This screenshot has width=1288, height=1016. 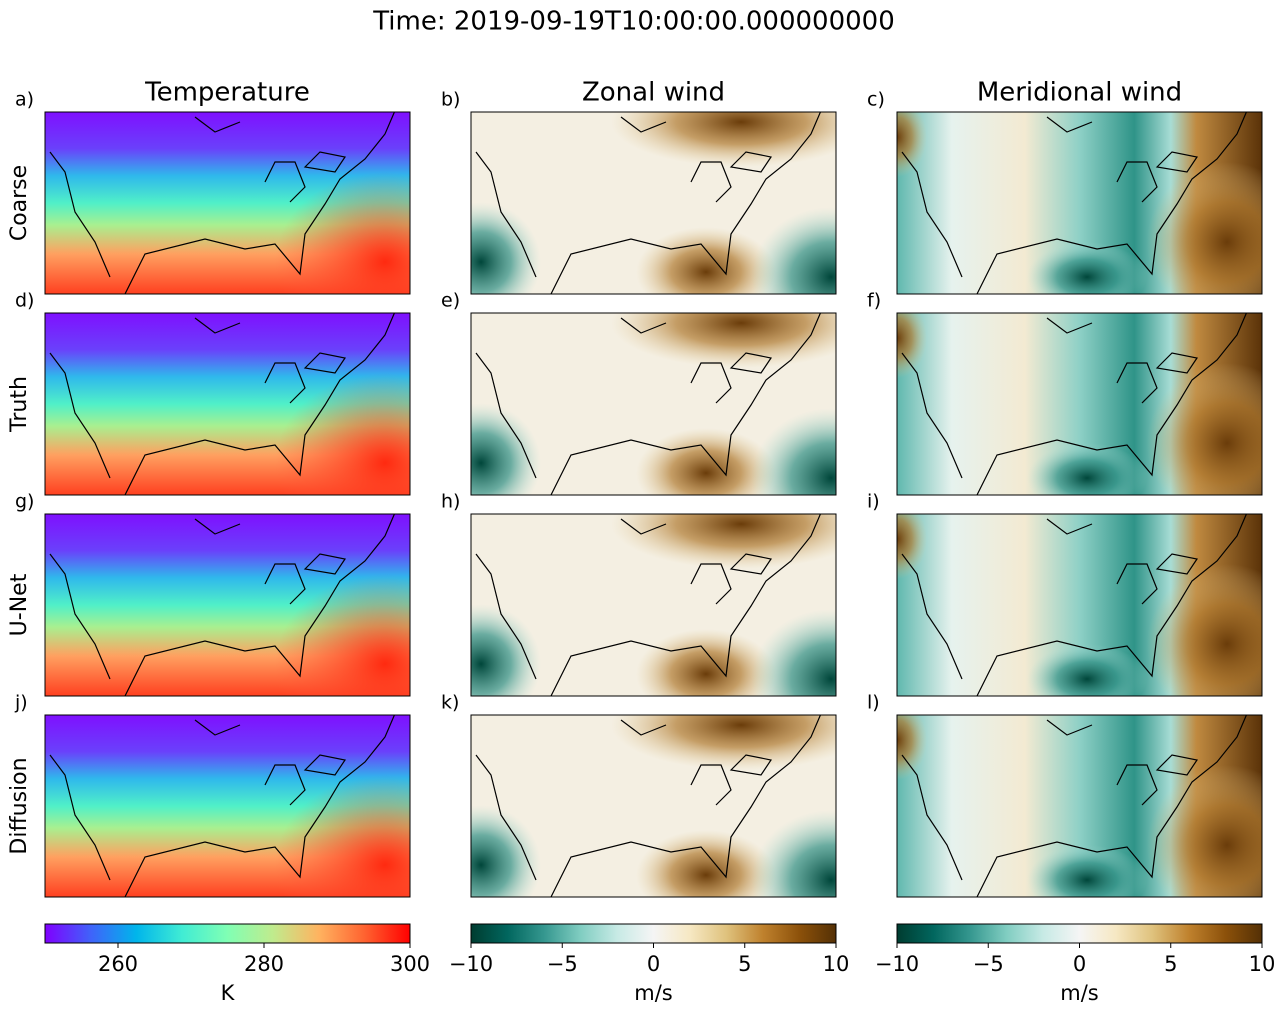 I want to click on colorbar-tick-label: 280, so click(x=264, y=964).